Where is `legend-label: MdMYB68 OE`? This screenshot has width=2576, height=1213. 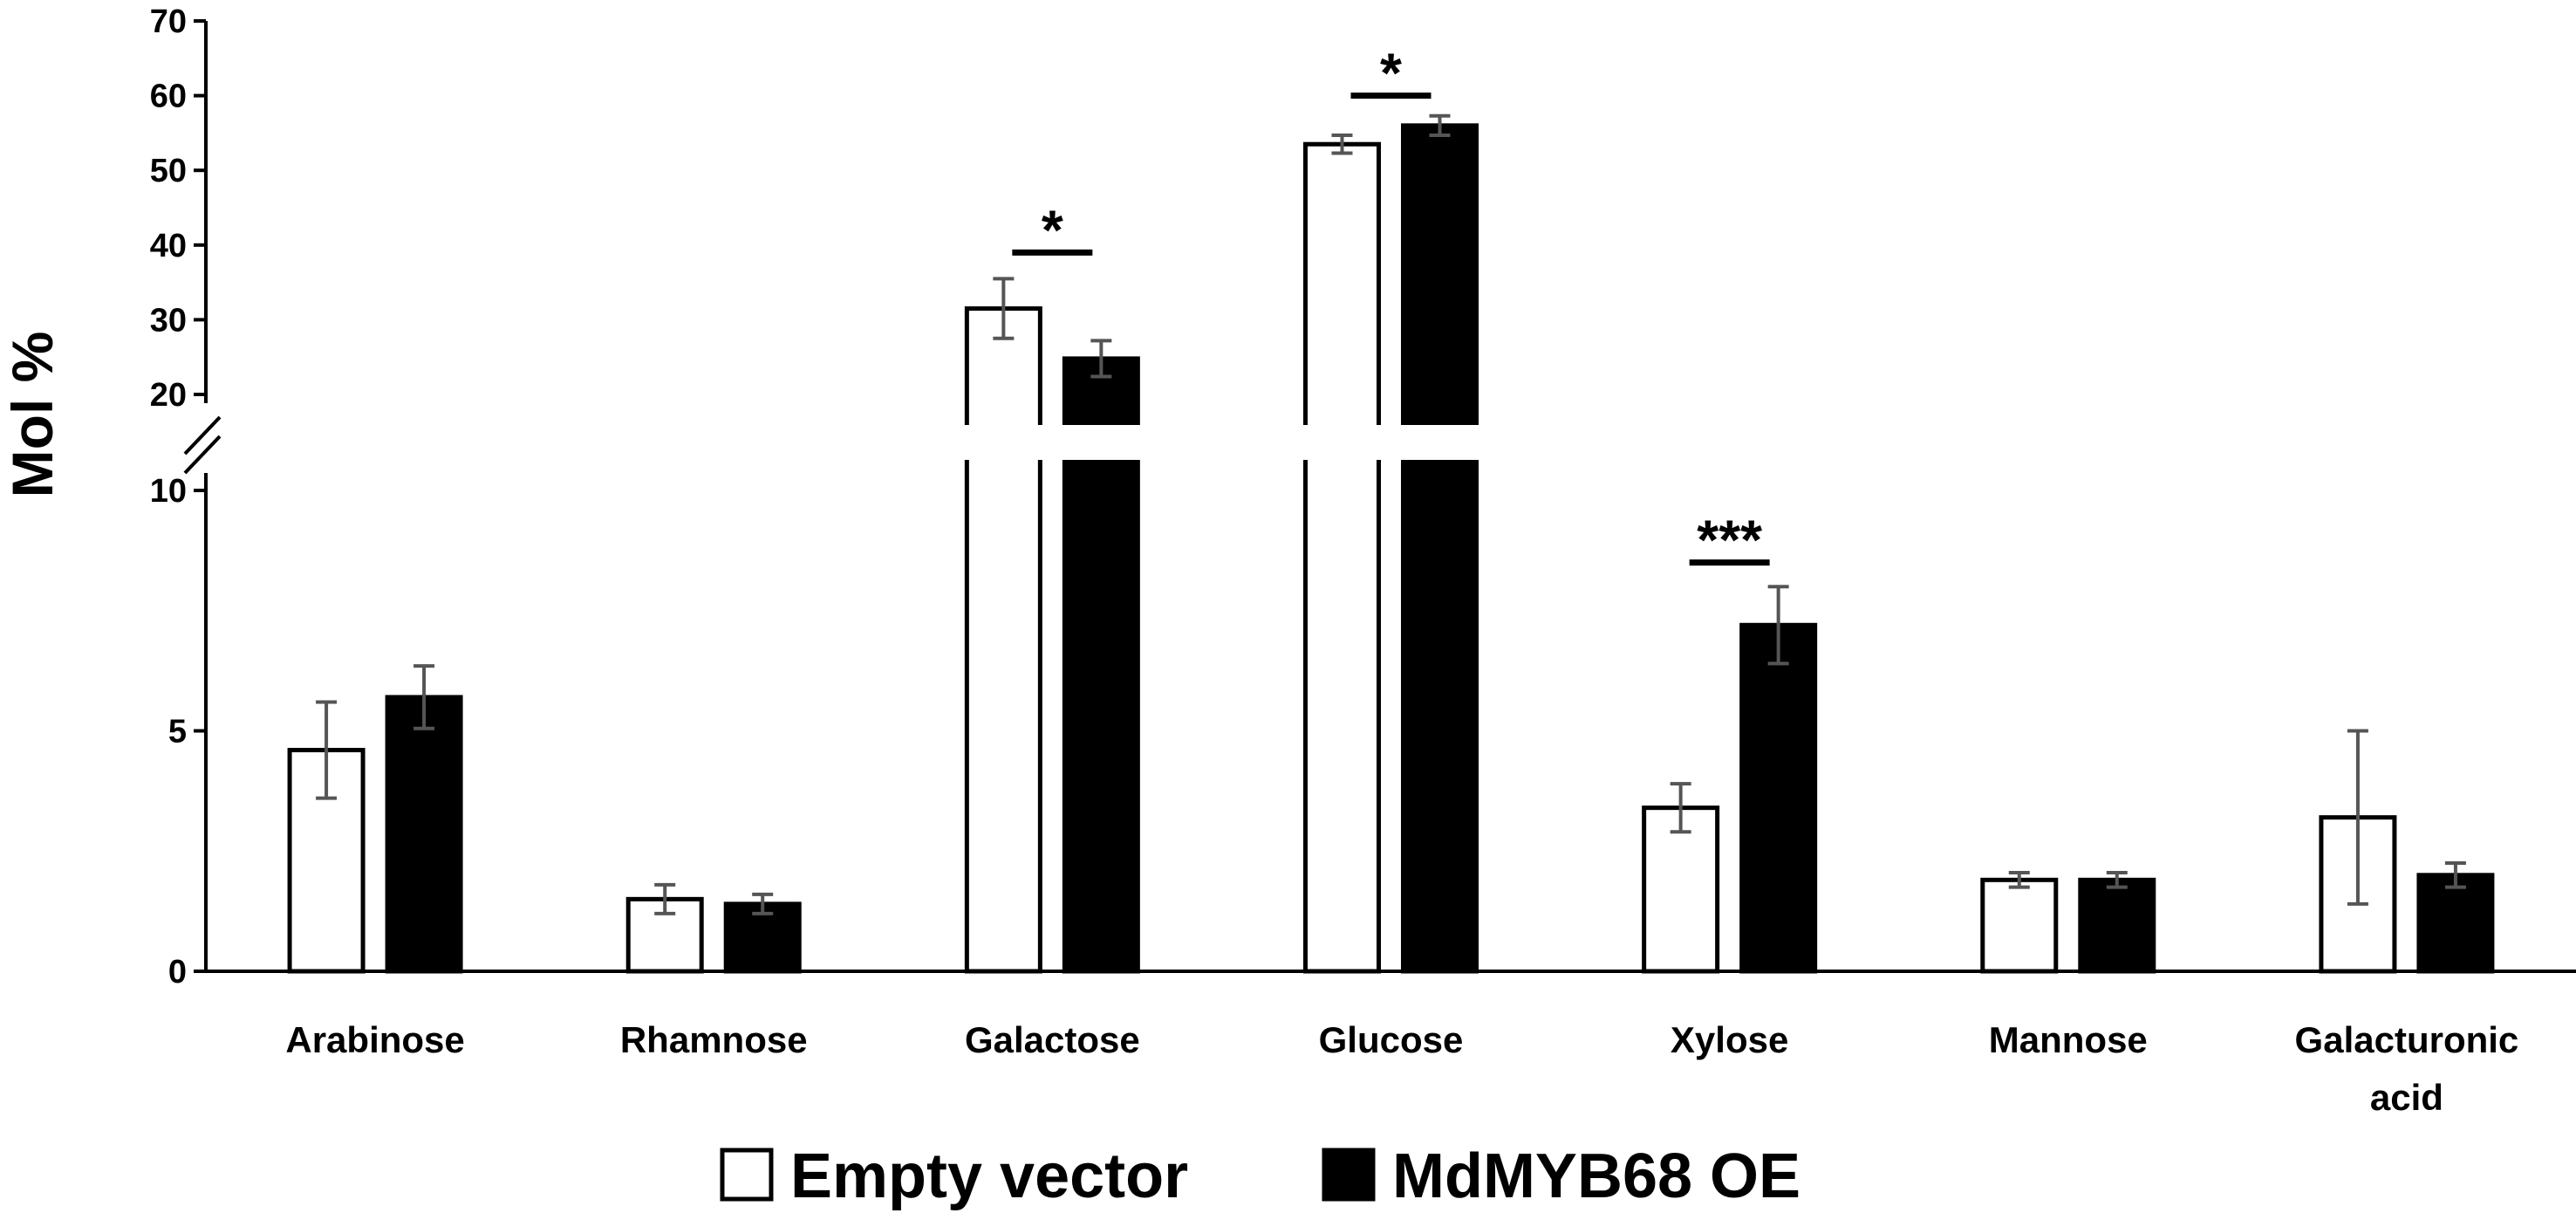
legend-label: MdMYB68 OE is located at coordinates (1596, 1176).